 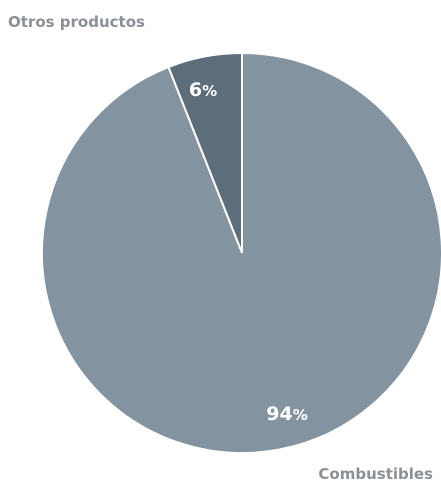 I want to click on percent-value: 94, so click(x=279, y=414).